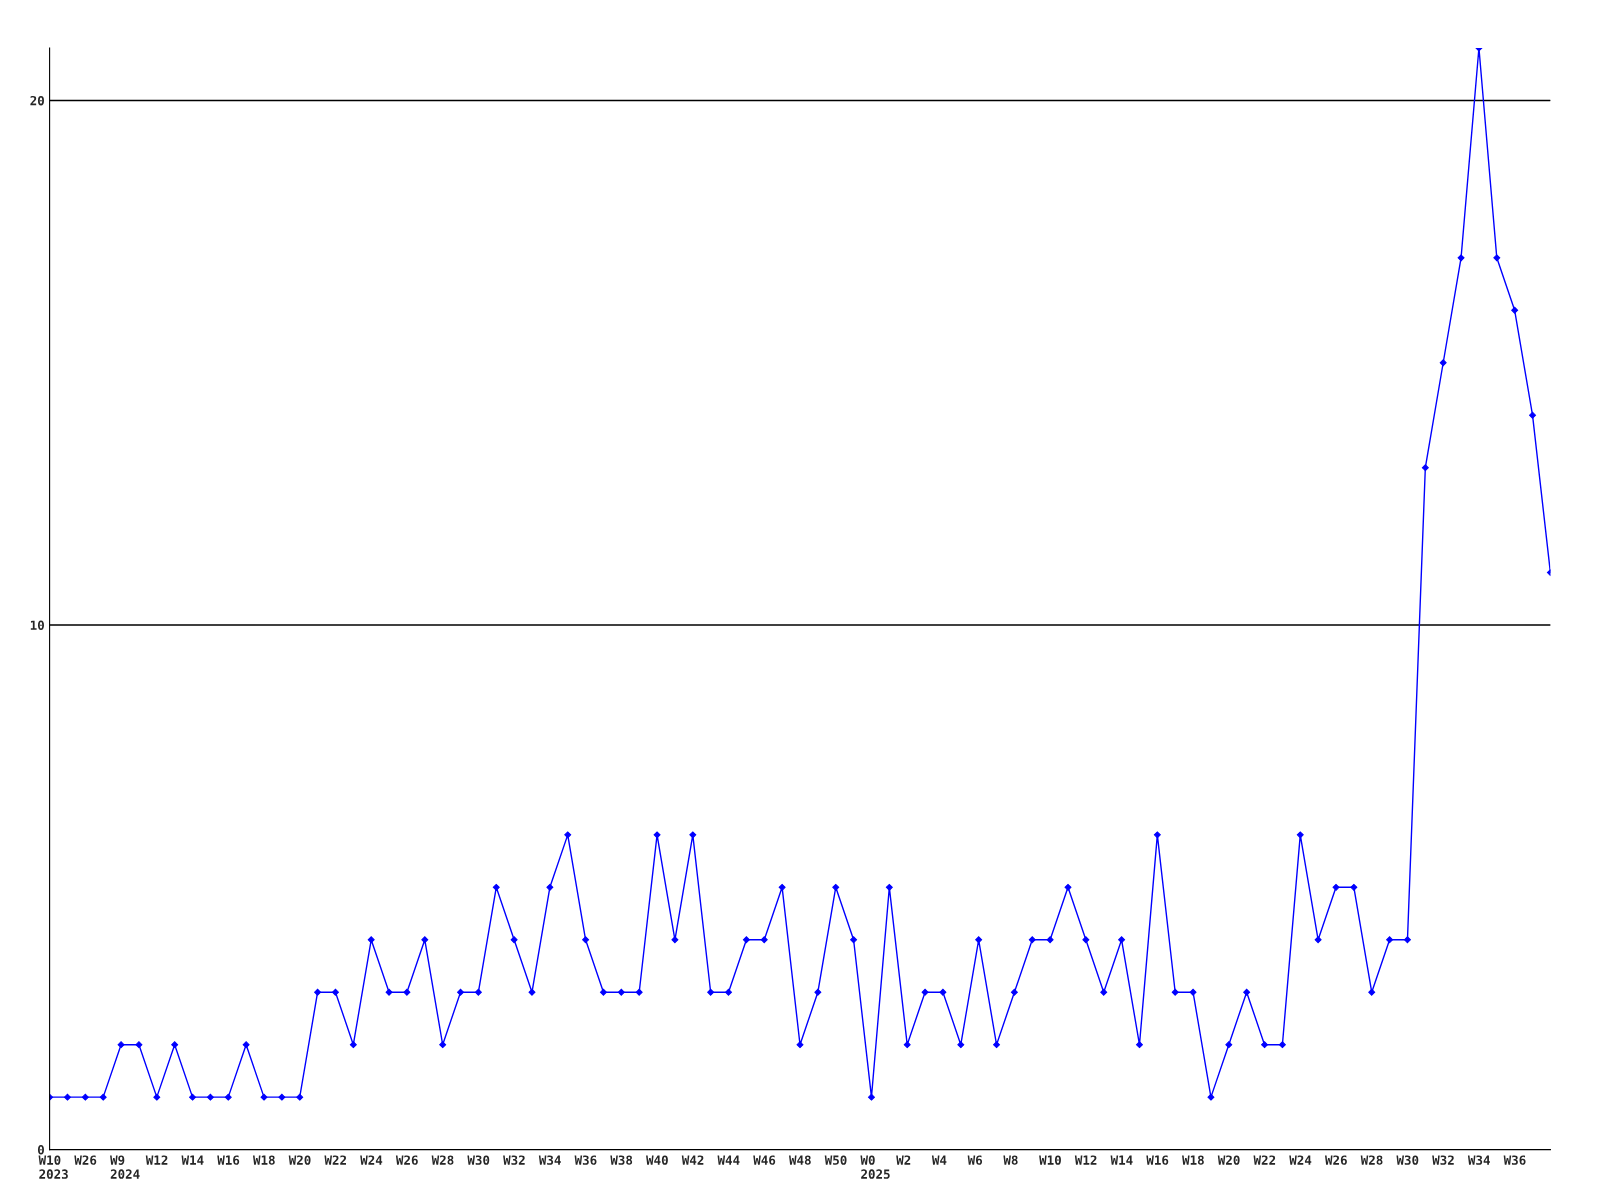  What do you see at coordinates (53, 1167) in the screenshot?
I see `x-tick-label: W10 2023` at bounding box center [53, 1167].